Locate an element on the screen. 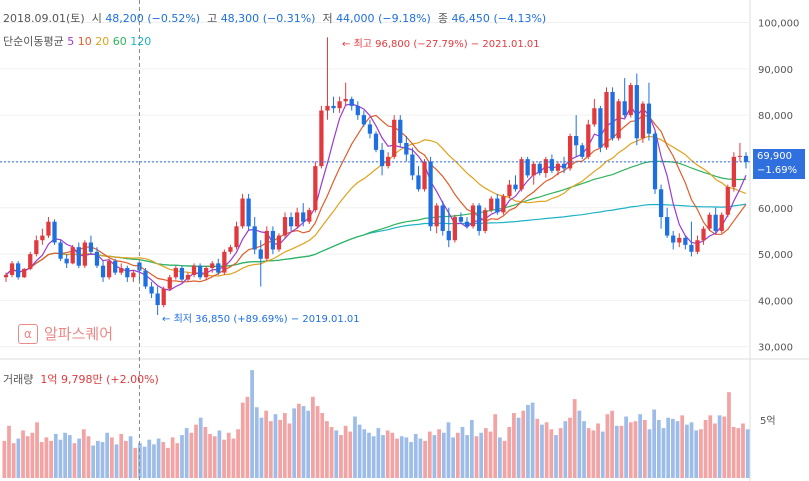  ma20-label: 20 is located at coordinates (102, 41).